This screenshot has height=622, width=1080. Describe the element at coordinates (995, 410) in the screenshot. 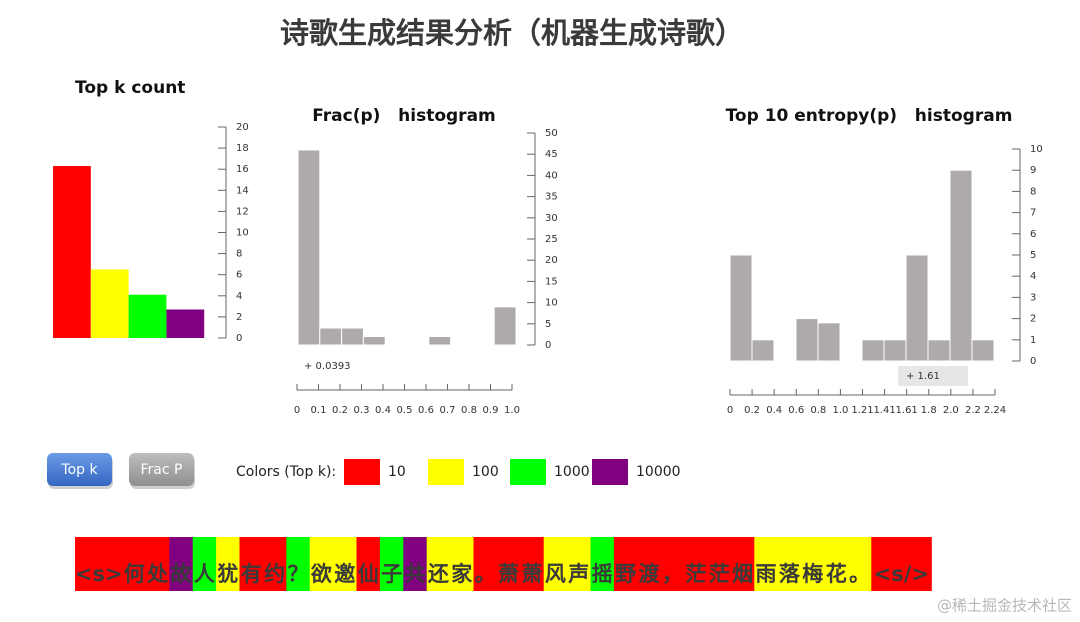

I see `x-tick-label: 2.24` at that location.